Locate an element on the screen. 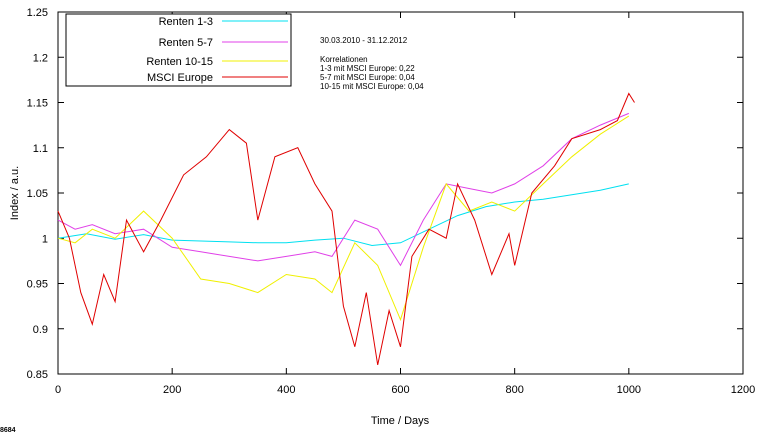 The width and height of the screenshot is (770, 437). y-tick-label: 0.85 is located at coordinates (37, 375).